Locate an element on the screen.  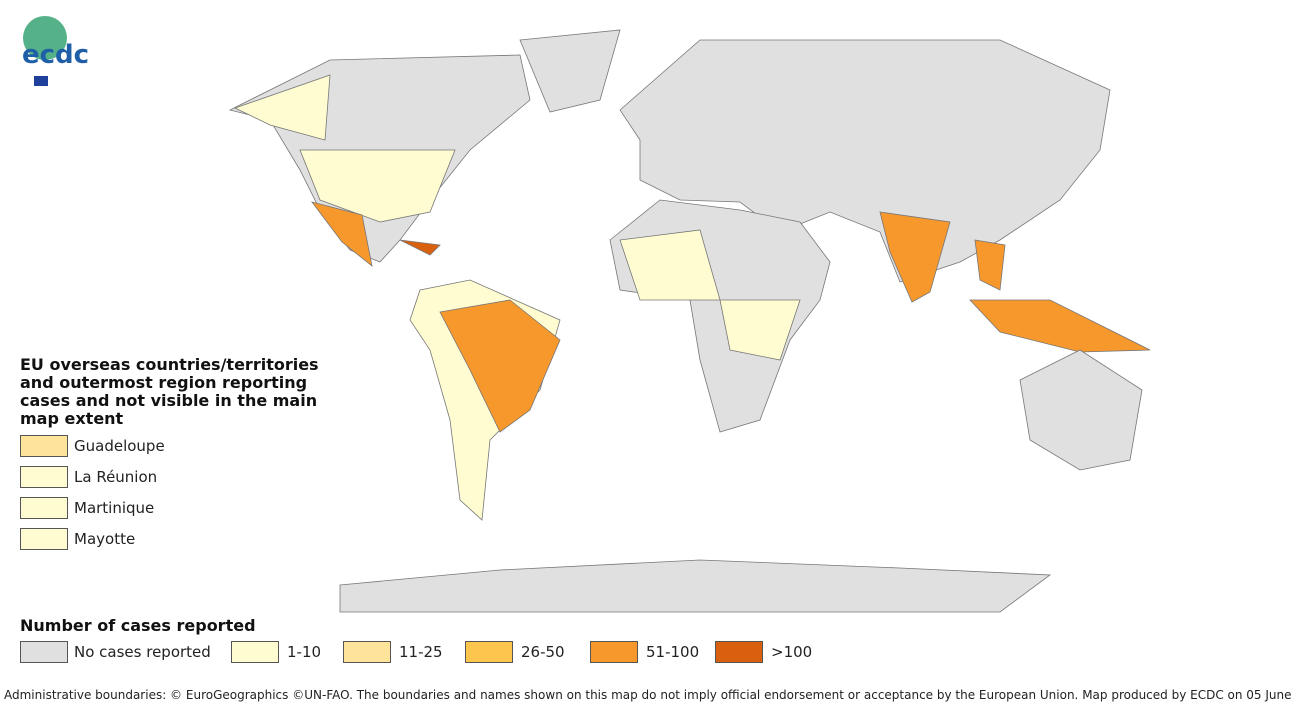
usa is located at coordinates (377, 186).